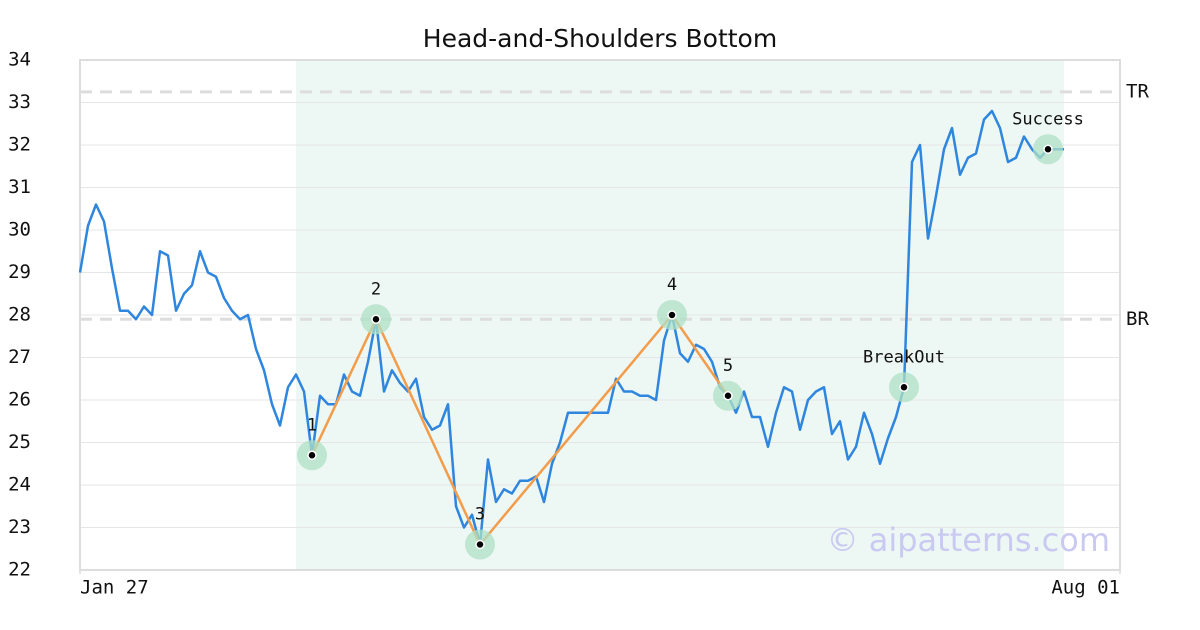 This screenshot has height=630, width=1200. What do you see at coordinates (728, 366) in the screenshot?
I see `pattern-label: 5` at bounding box center [728, 366].